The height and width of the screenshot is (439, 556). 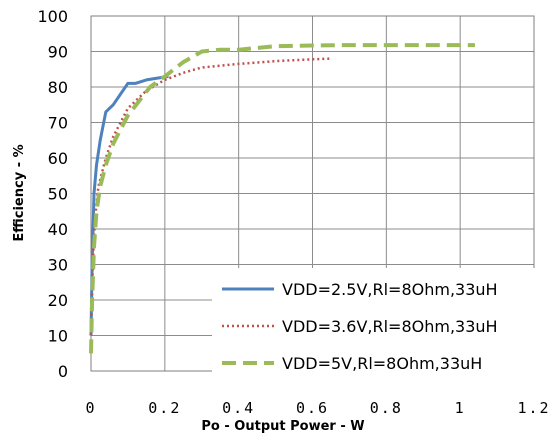 What do you see at coordinates (58, 52) in the screenshot?
I see `y-tick-label: 90` at bounding box center [58, 52].